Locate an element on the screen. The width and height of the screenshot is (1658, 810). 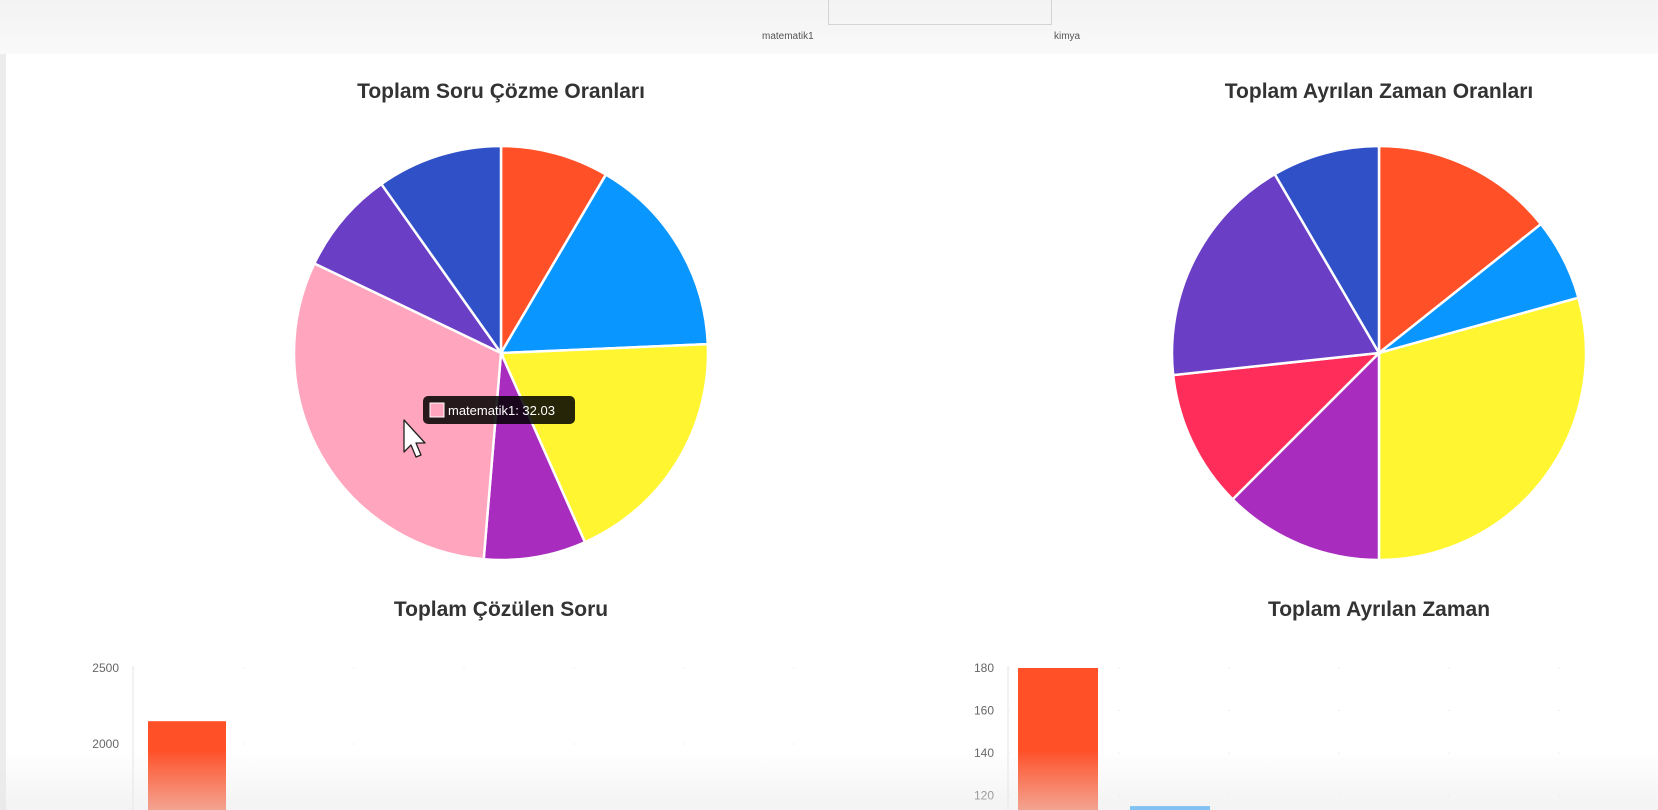
tooltip-swatch is located at coordinates (437, 410).